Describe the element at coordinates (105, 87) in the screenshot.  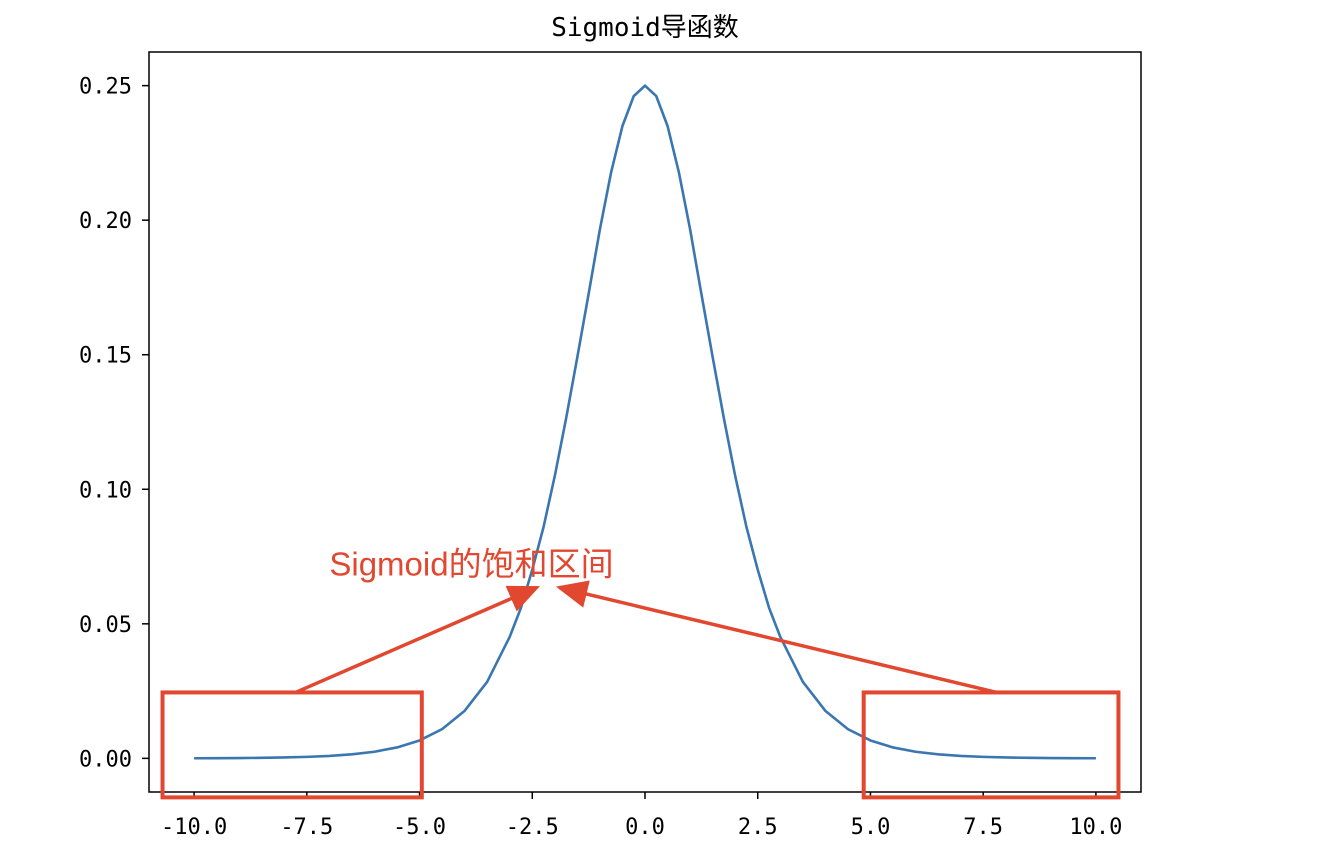
I see `y-tick-label: 0.25` at that location.